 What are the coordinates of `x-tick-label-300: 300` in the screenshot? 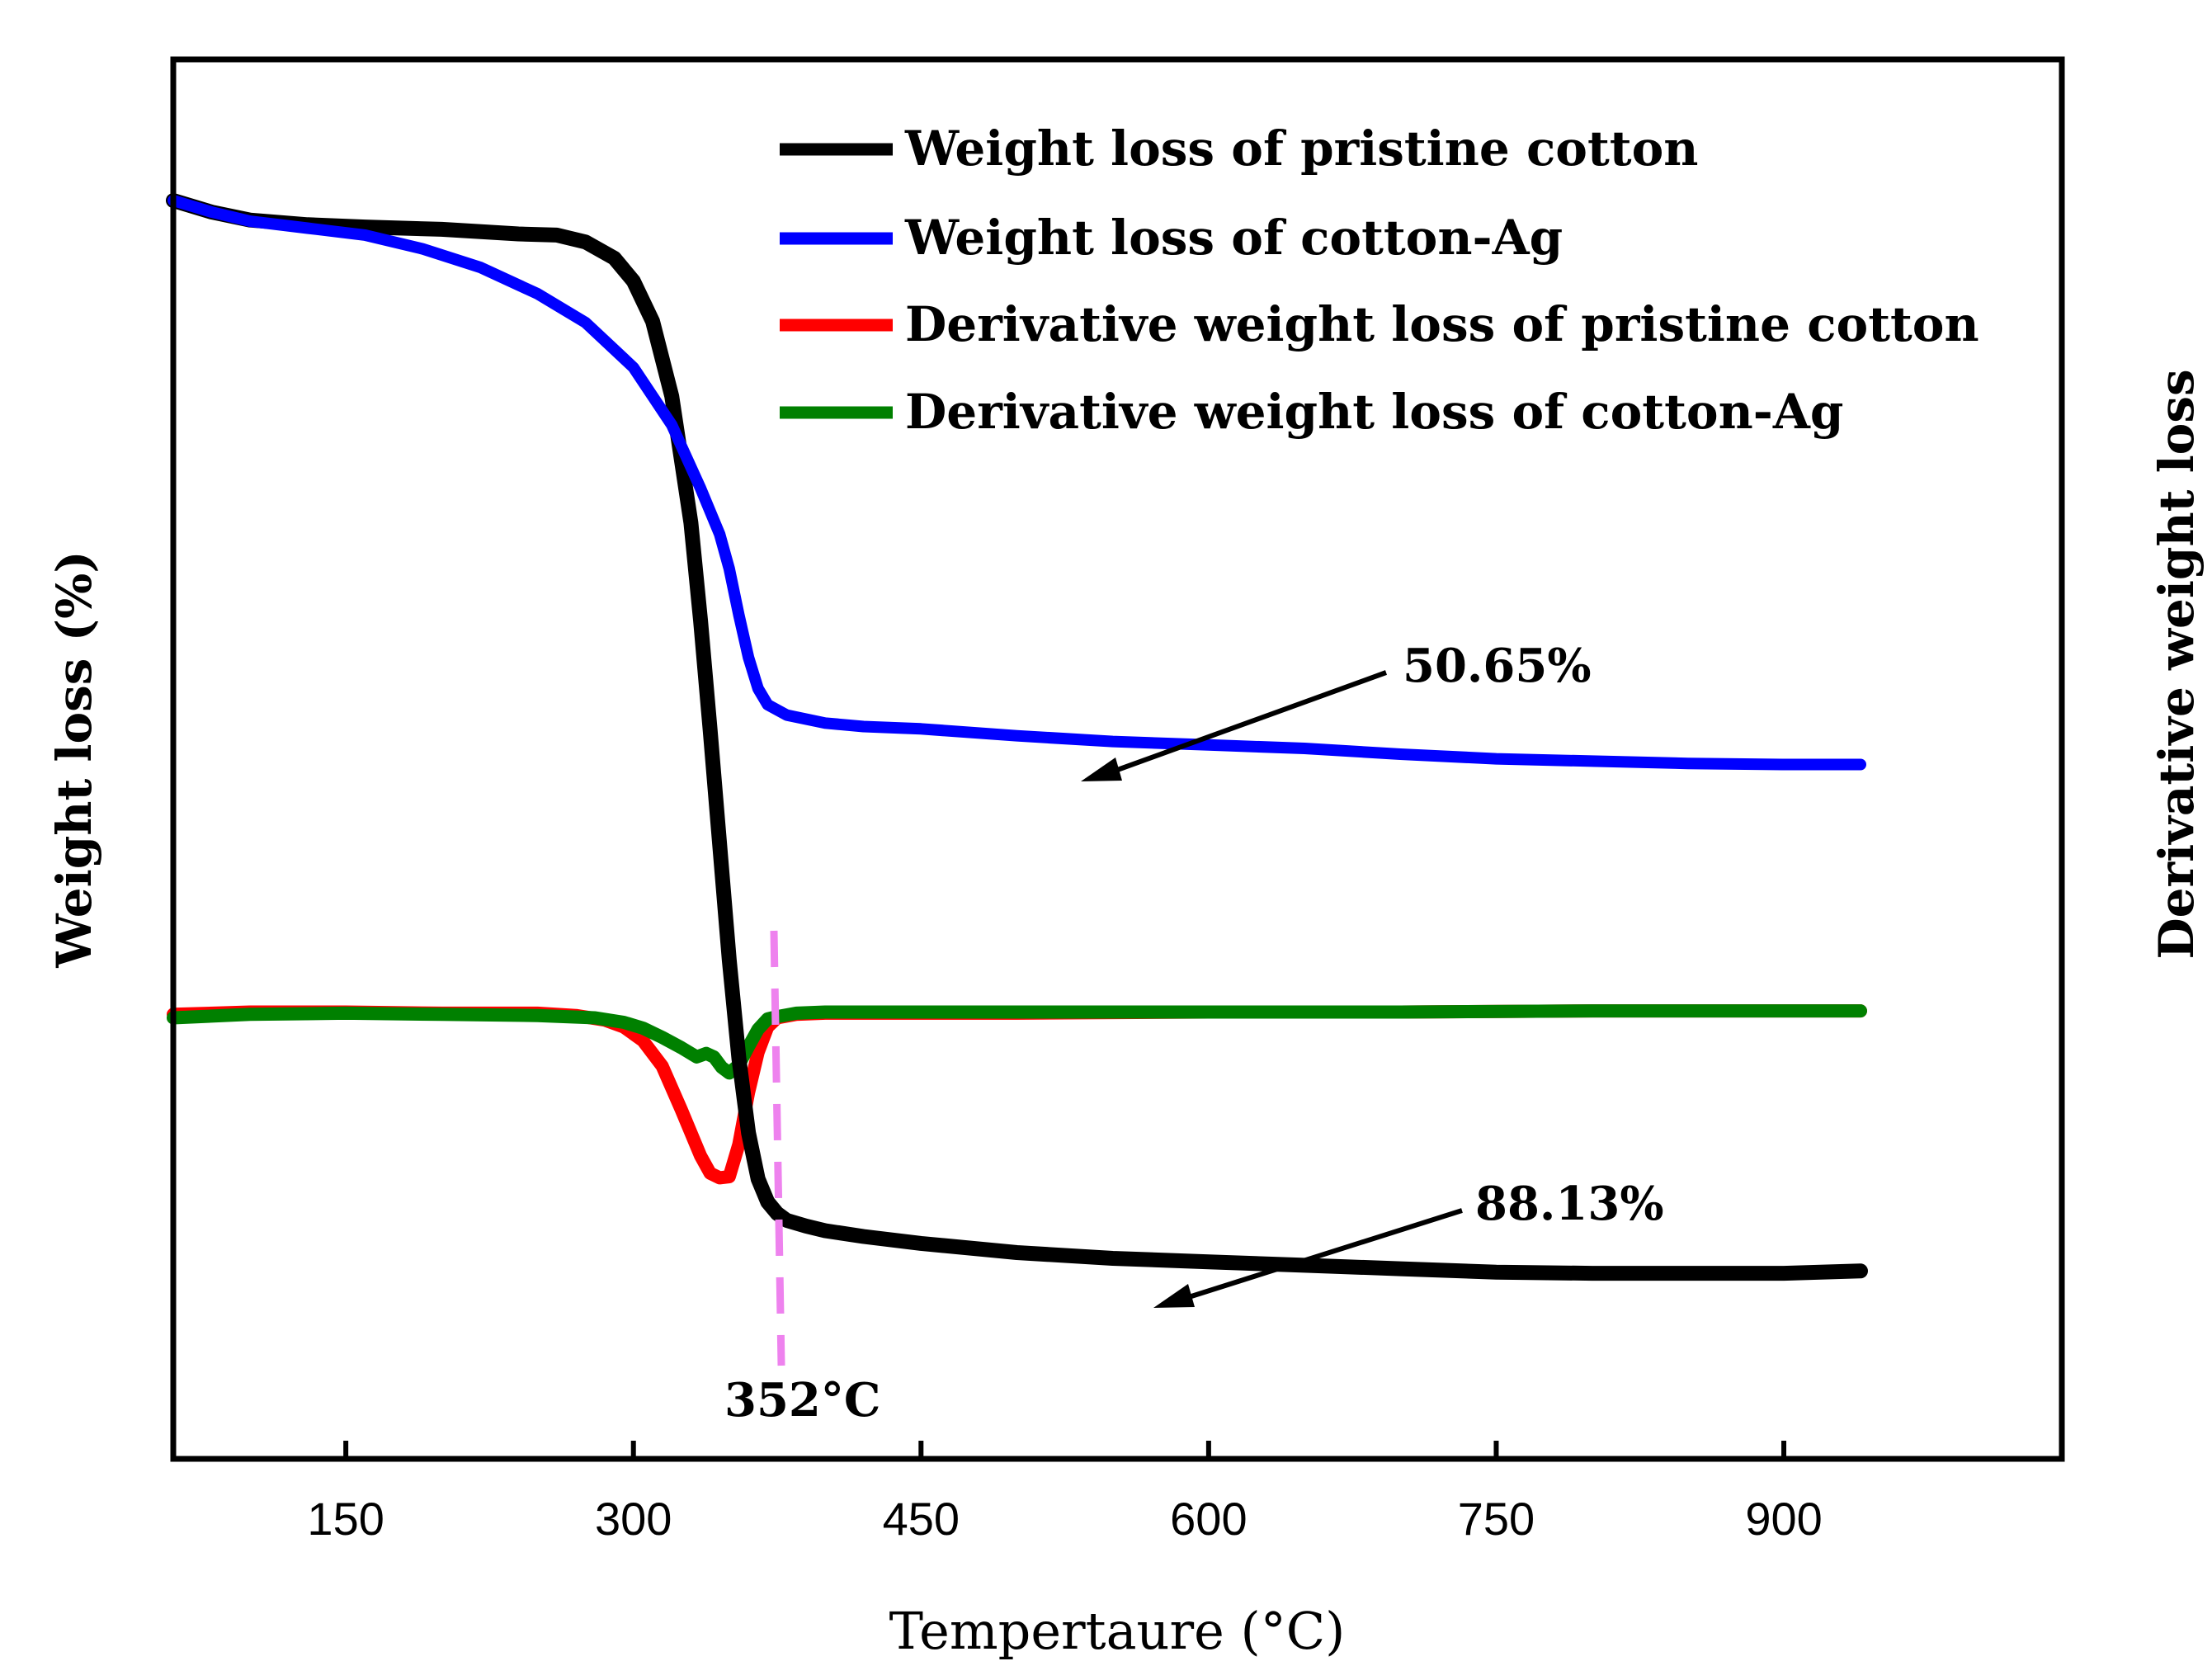 It's located at (633, 1519).